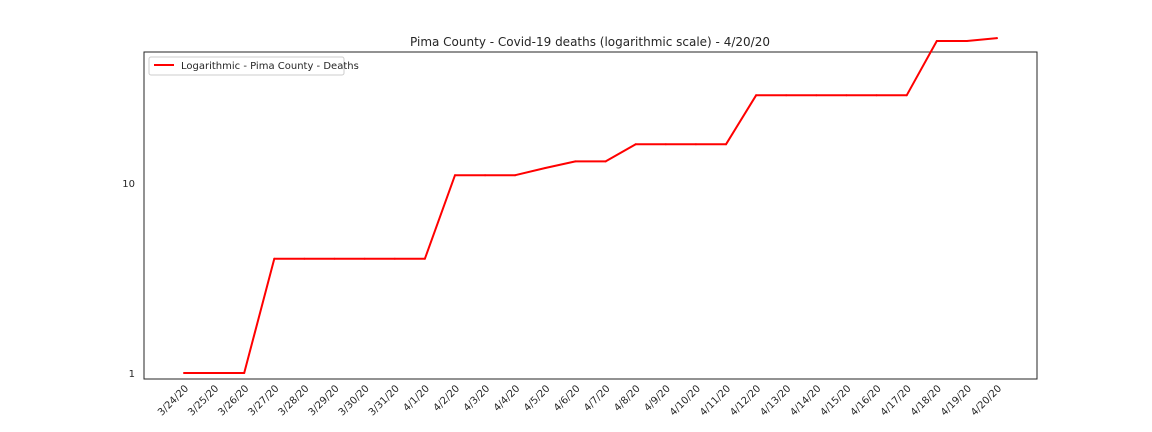 The width and height of the screenshot is (1152, 432). Describe the element at coordinates (627, 398) in the screenshot. I see `x-tick-label: 4/8/20` at that location.